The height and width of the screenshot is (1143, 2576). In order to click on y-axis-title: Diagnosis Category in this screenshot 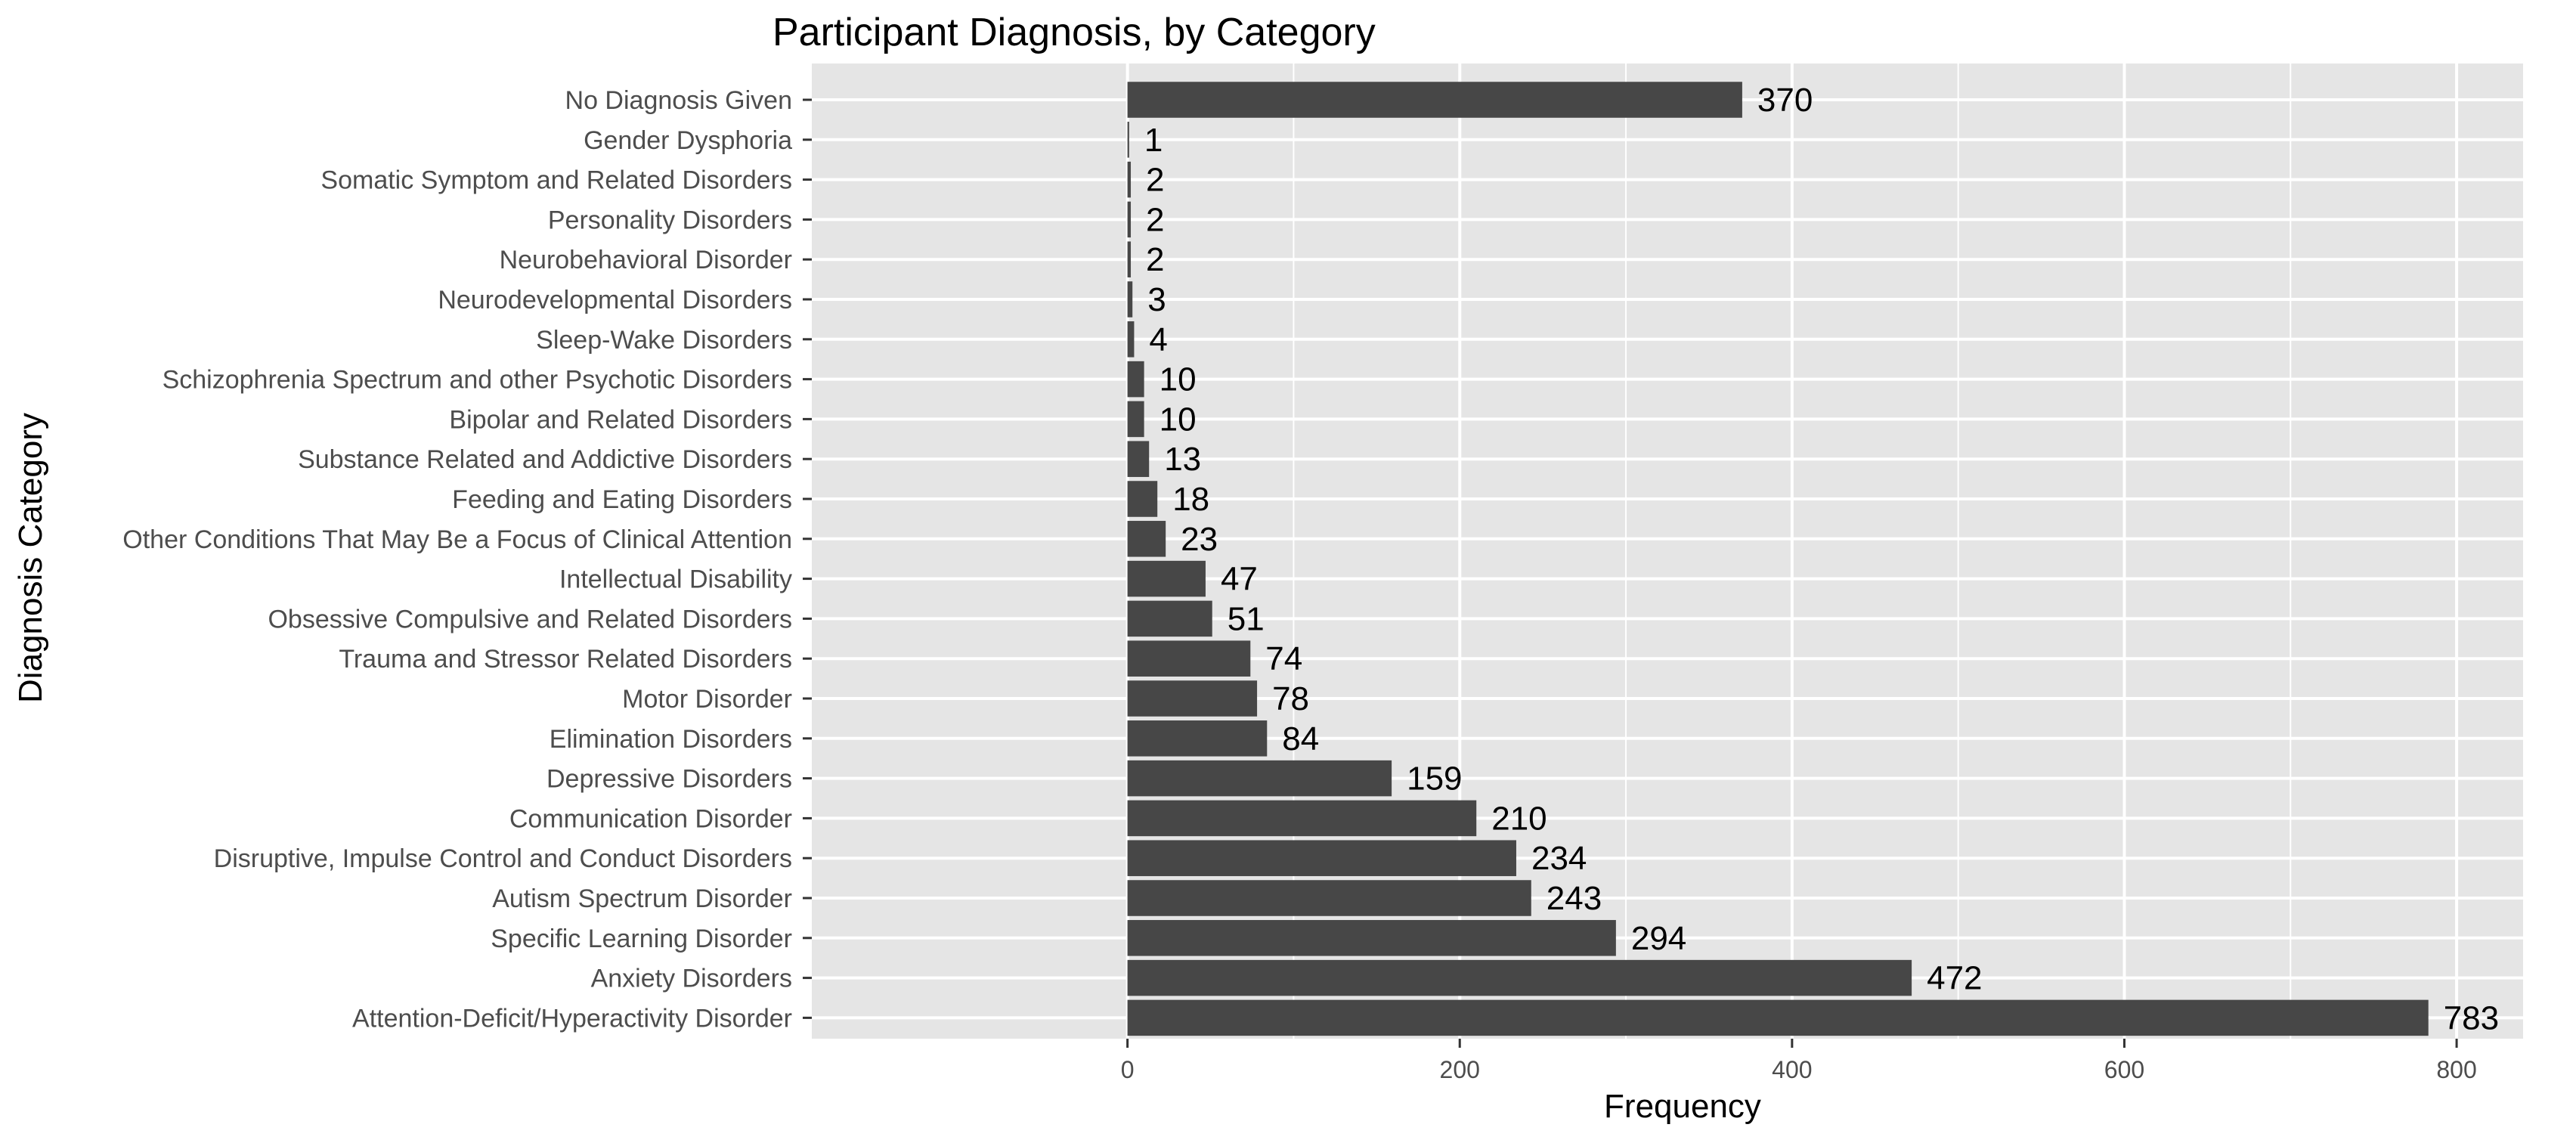, I will do `click(30, 558)`.